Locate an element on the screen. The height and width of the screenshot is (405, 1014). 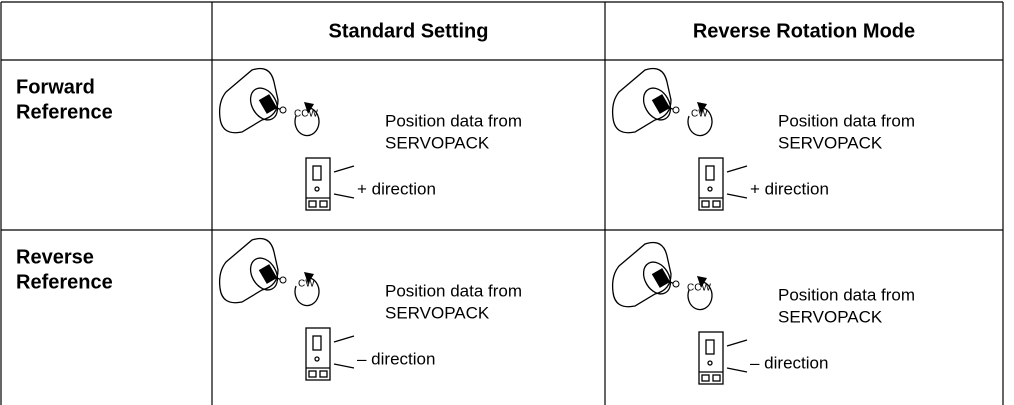
row-header: Forward is located at coordinates (55, 87).